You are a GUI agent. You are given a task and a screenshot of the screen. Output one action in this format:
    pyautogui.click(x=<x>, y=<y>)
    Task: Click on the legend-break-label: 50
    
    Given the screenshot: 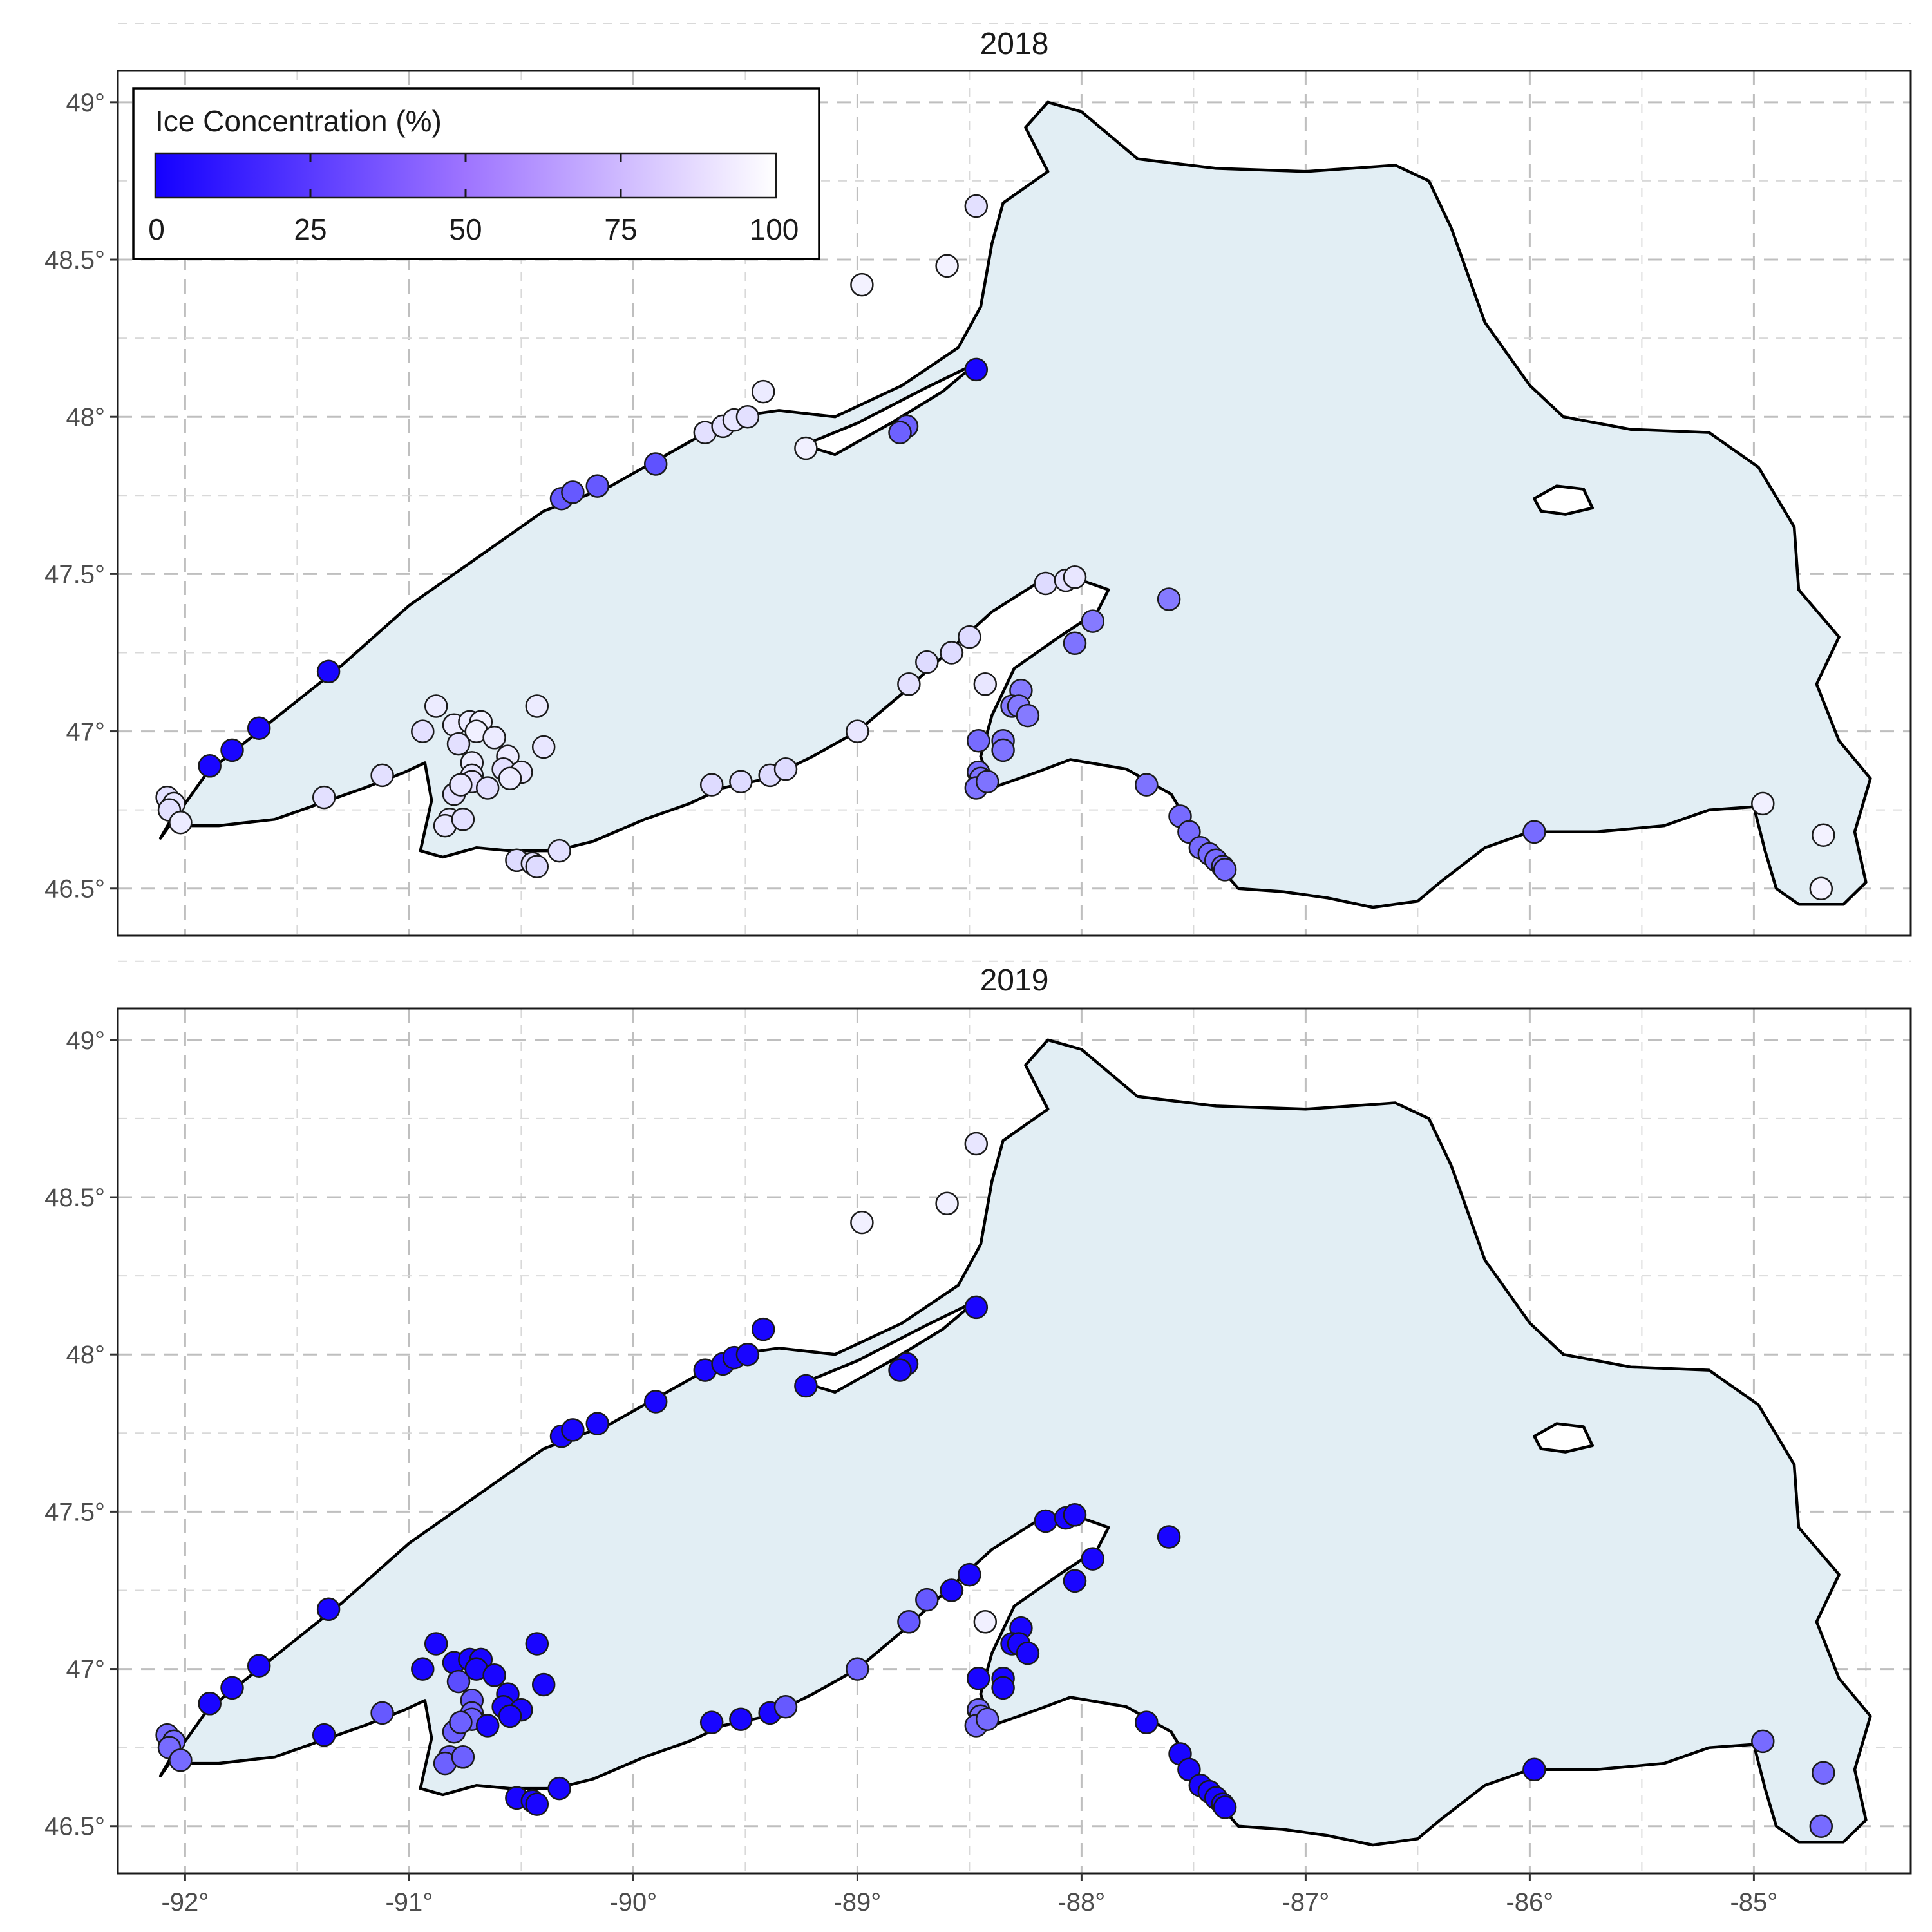 What is the action you would take?
    pyautogui.click(x=465, y=230)
    